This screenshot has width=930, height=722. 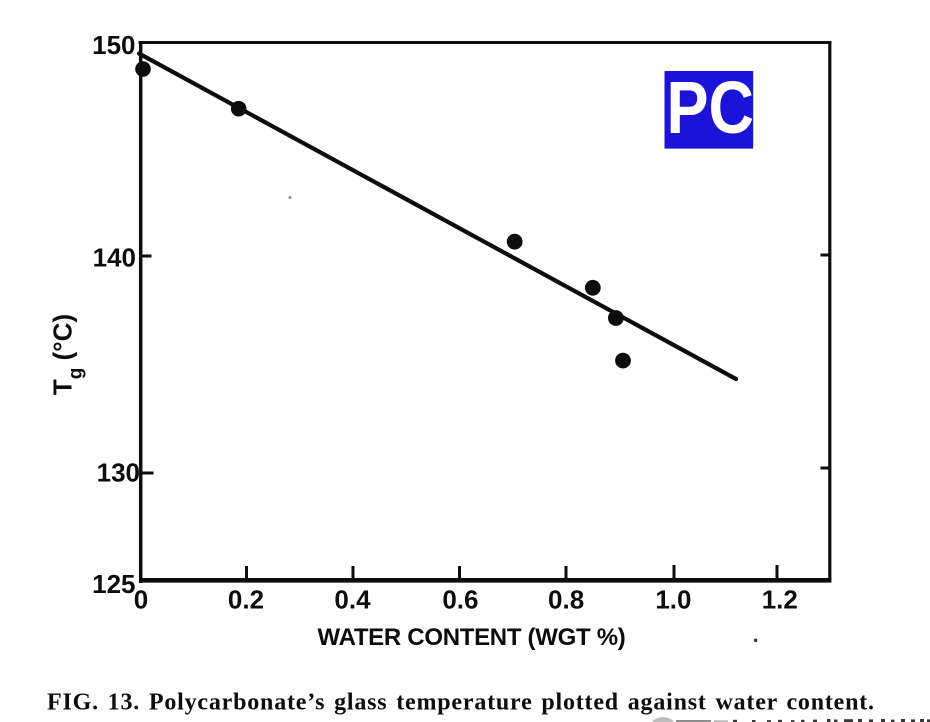 I want to click on svg-text: 0.4, so click(x=352, y=600).